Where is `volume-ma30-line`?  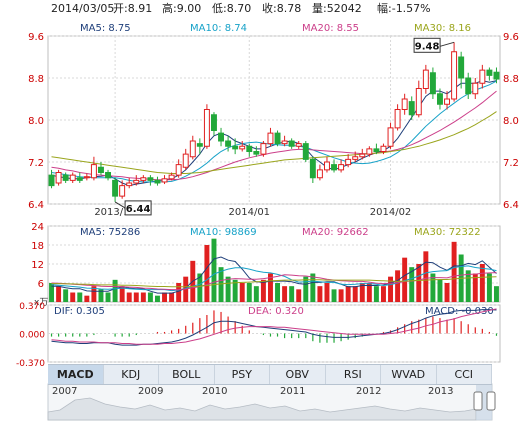
volume-ma30-line is located at coordinates (274, 282).